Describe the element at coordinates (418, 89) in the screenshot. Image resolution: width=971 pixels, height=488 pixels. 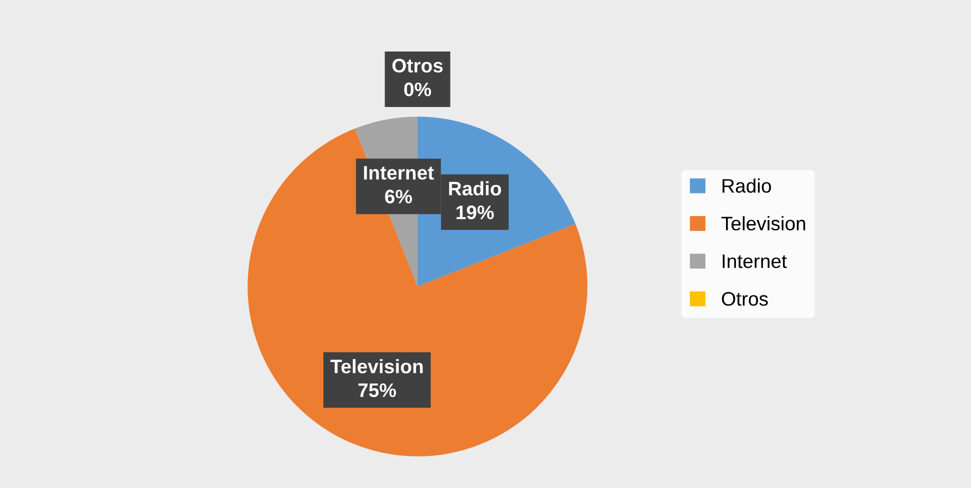
I see `text: 0%` at that location.